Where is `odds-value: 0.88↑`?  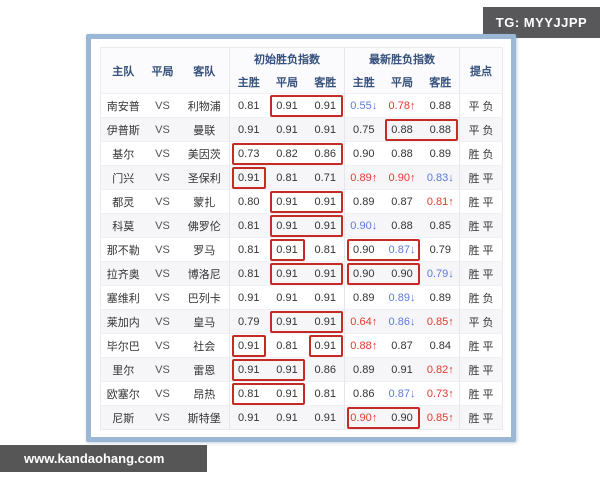 odds-value: 0.88↑ is located at coordinates (364, 345).